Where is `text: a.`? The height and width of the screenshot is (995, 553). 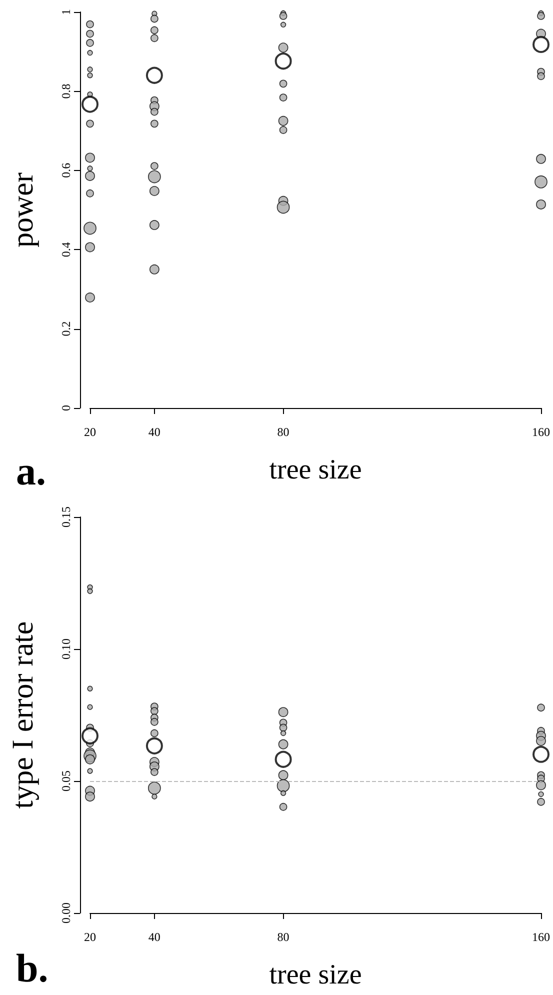
text: a. is located at coordinates (31, 471).